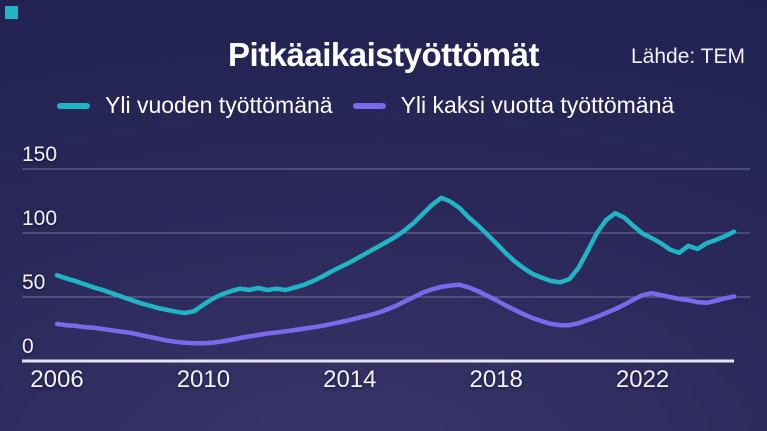 Image resolution: width=767 pixels, height=431 pixels. What do you see at coordinates (34, 282) in the screenshot?
I see `y-tick-label-50: 50` at bounding box center [34, 282].